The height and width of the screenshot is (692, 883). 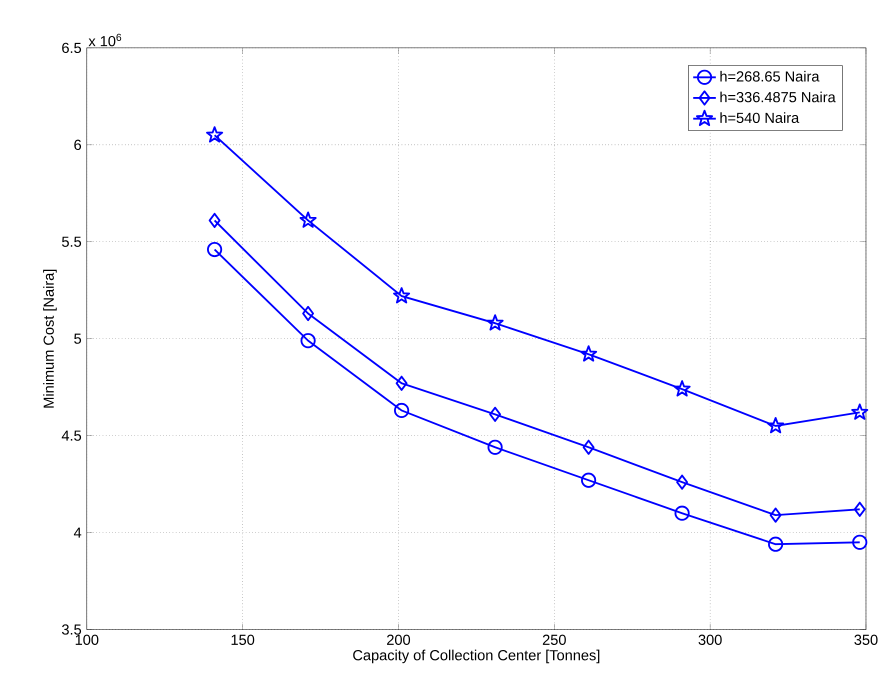 I want to click on y-tick-label: 6.5, so click(x=72, y=47).